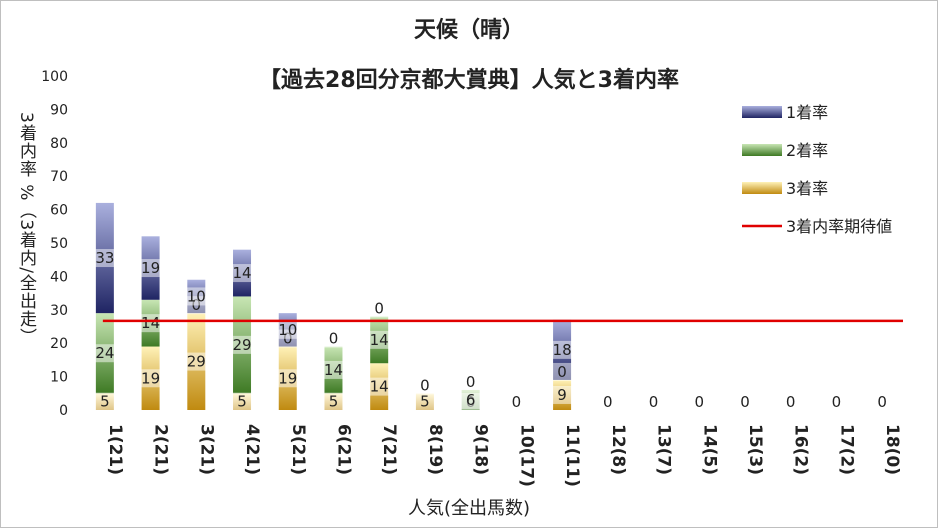 The height and width of the screenshot is (528, 938). What do you see at coordinates (59, 110) in the screenshot?
I see `y-tick-label-9: 90` at bounding box center [59, 110].